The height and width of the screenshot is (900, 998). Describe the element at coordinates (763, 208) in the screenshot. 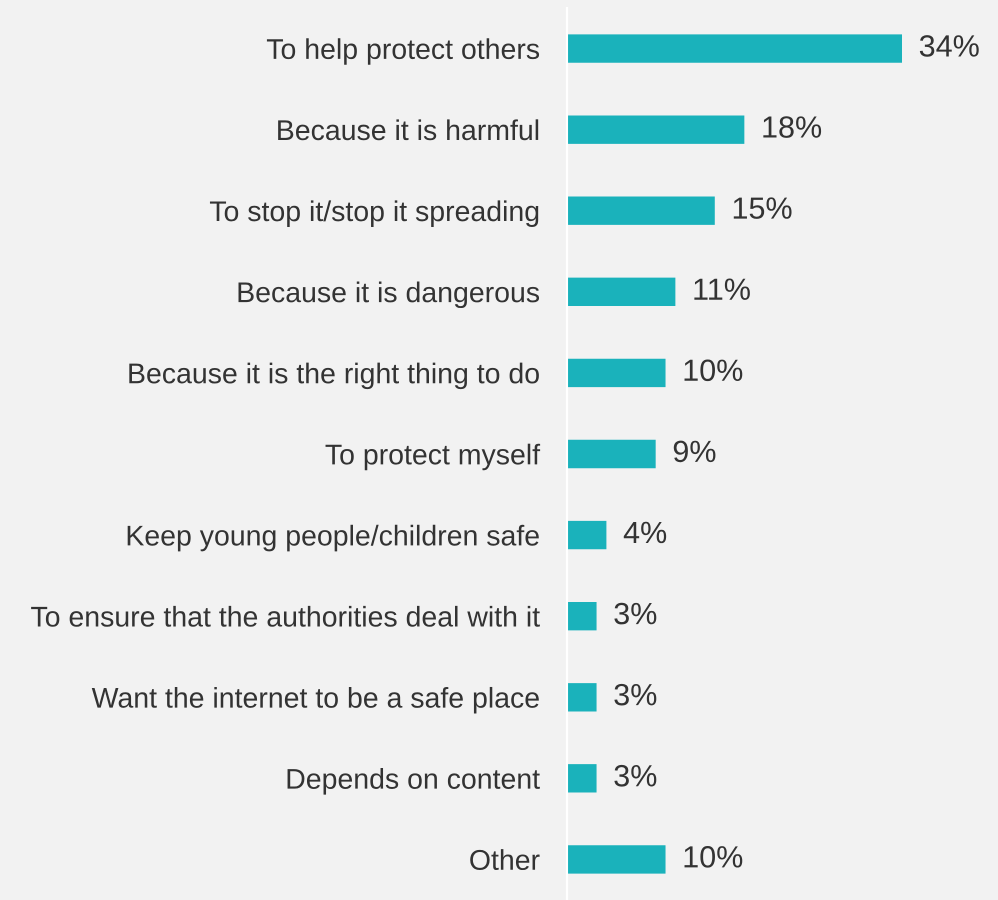

I see `data-label: 15%` at that location.